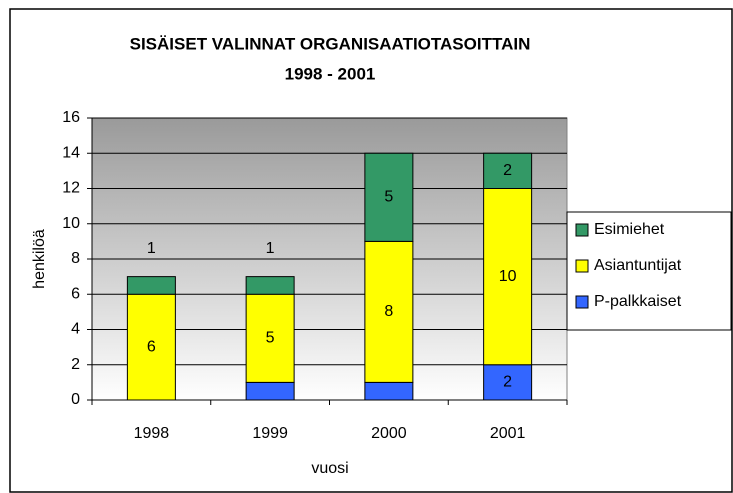 The width and height of the screenshot is (733, 493). What do you see at coordinates (330, 73) in the screenshot?
I see `chart-subtitle: 1998 - 2001` at bounding box center [330, 73].